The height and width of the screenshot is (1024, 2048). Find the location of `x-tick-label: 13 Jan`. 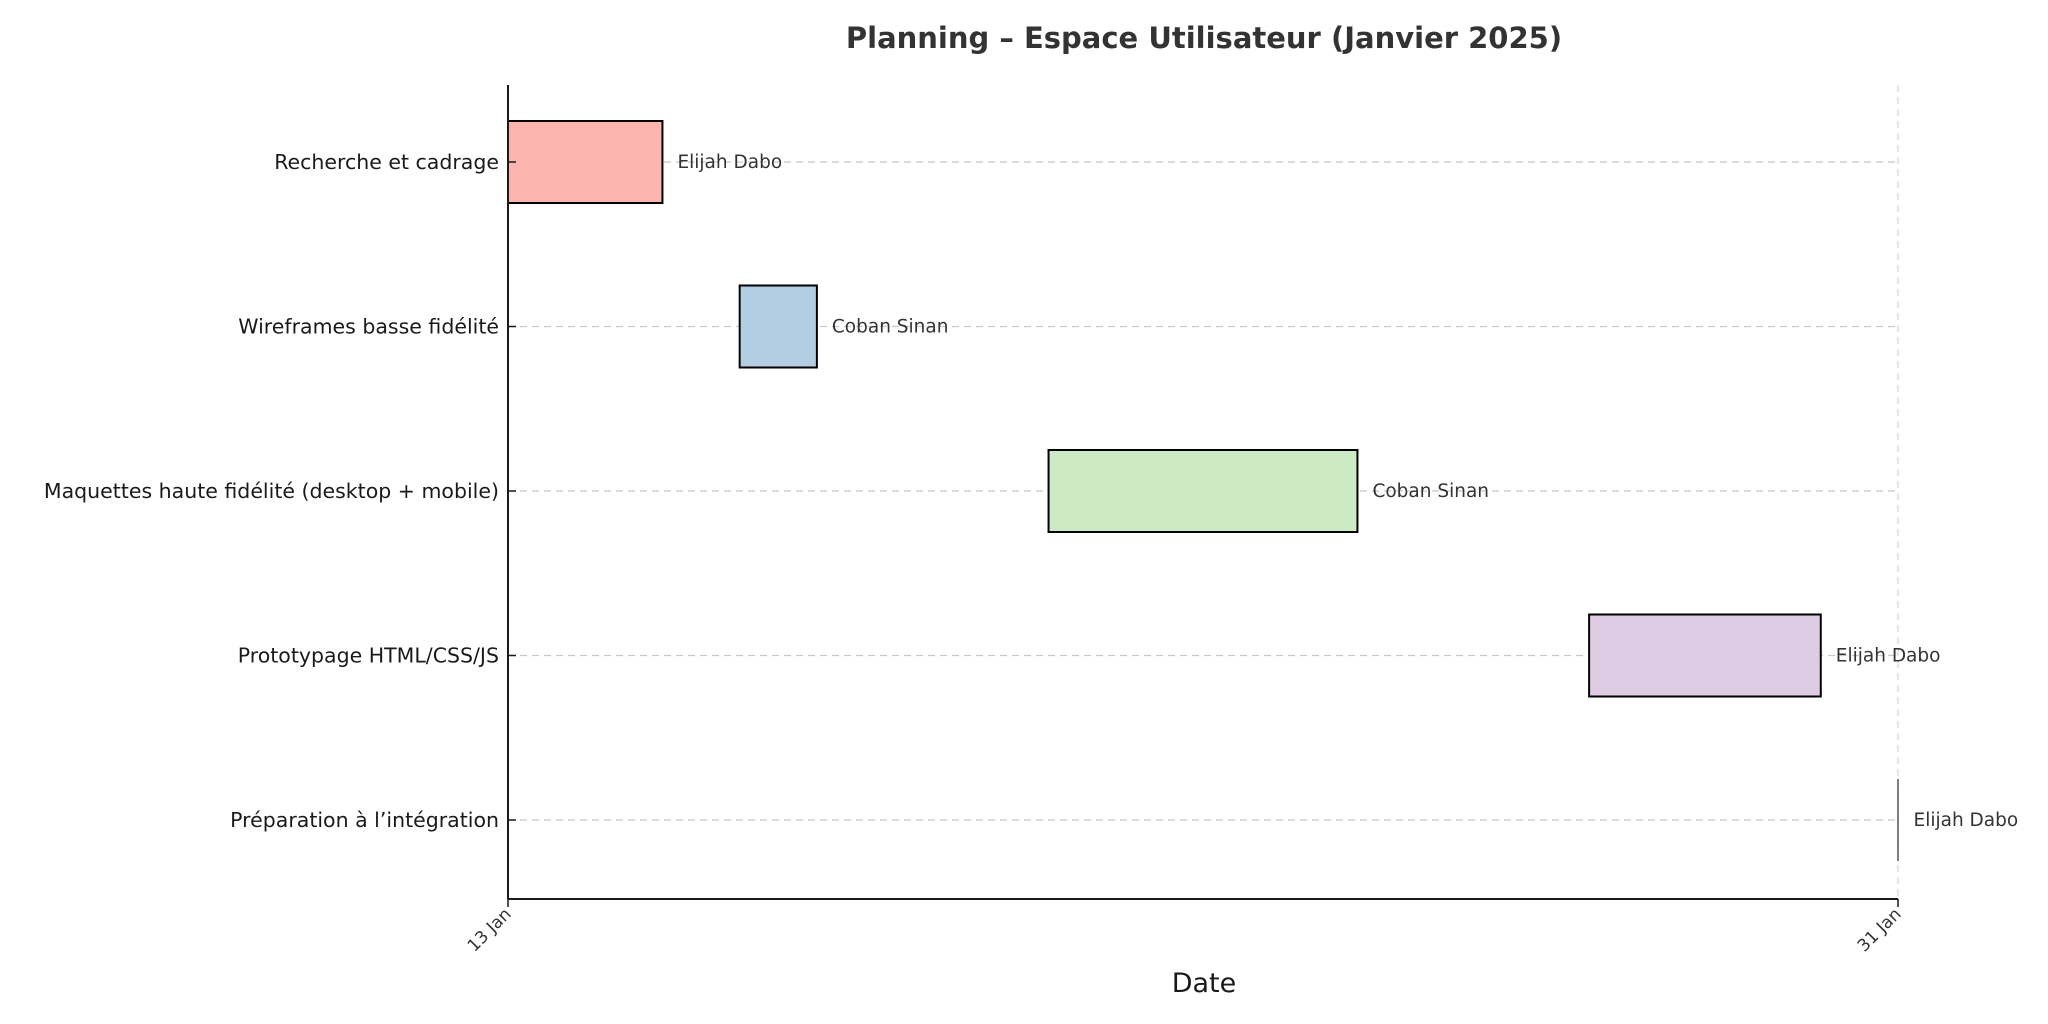

x-tick-label: 13 Jan is located at coordinates (490, 930).